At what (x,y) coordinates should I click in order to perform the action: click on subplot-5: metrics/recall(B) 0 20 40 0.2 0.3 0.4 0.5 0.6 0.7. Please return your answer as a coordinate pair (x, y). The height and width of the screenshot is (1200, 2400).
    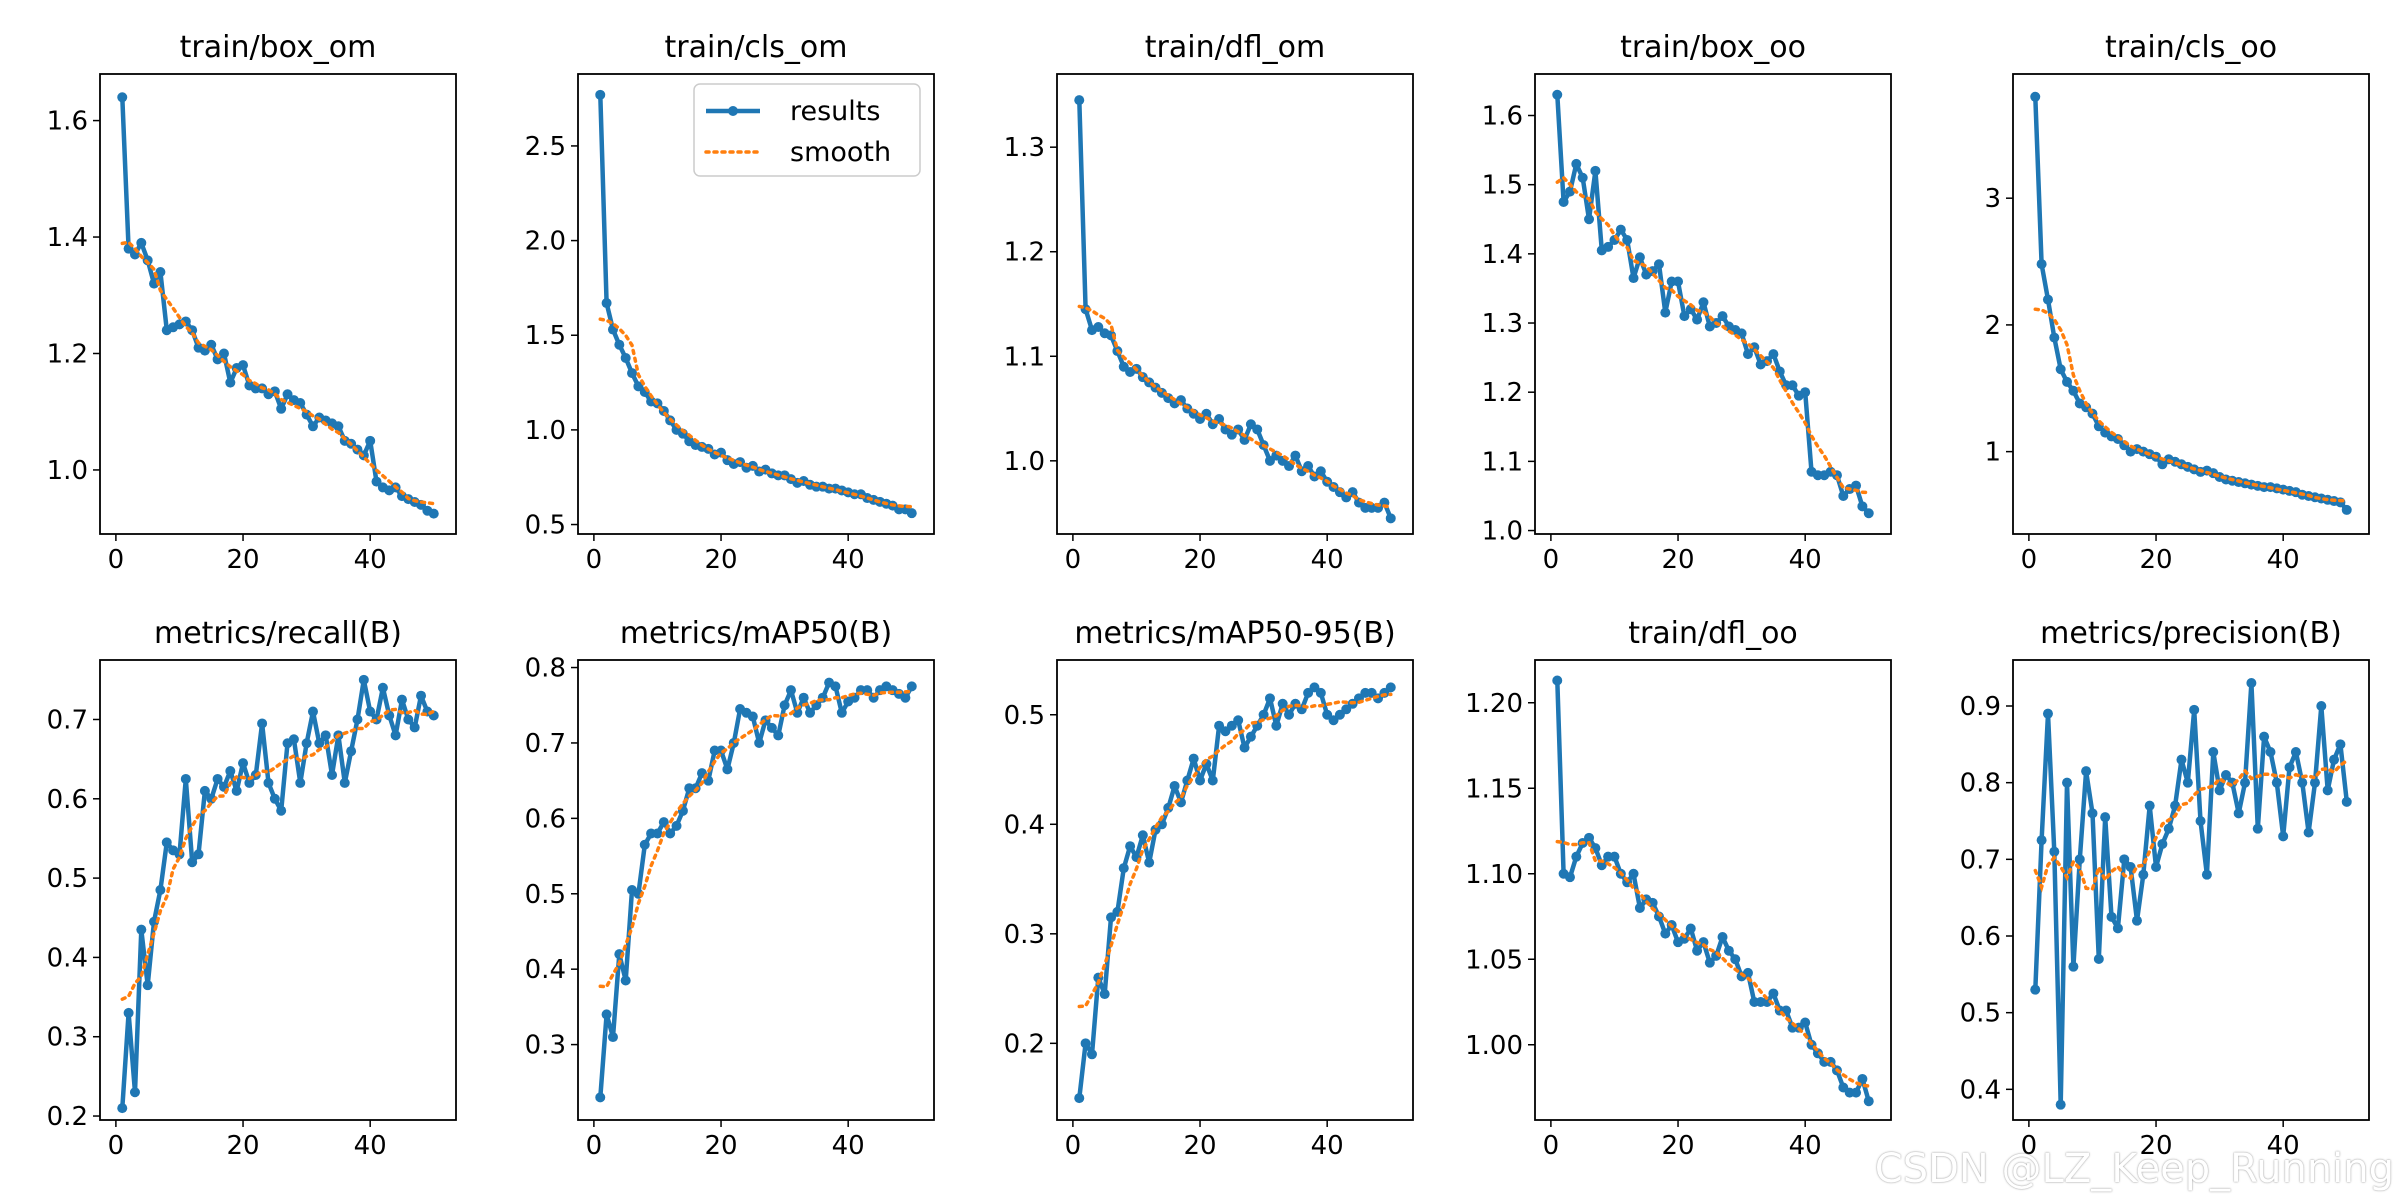
    Looking at the image, I should click on (252, 888).